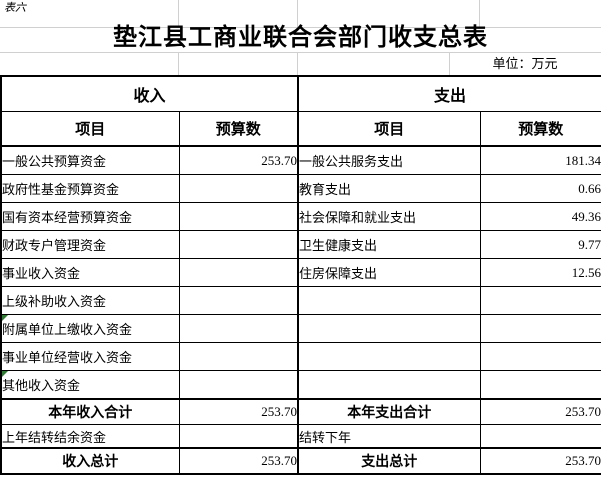 The width and height of the screenshot is (601, 484). I want to click on income-item: 财政专户管理资金, so click(90, 244).